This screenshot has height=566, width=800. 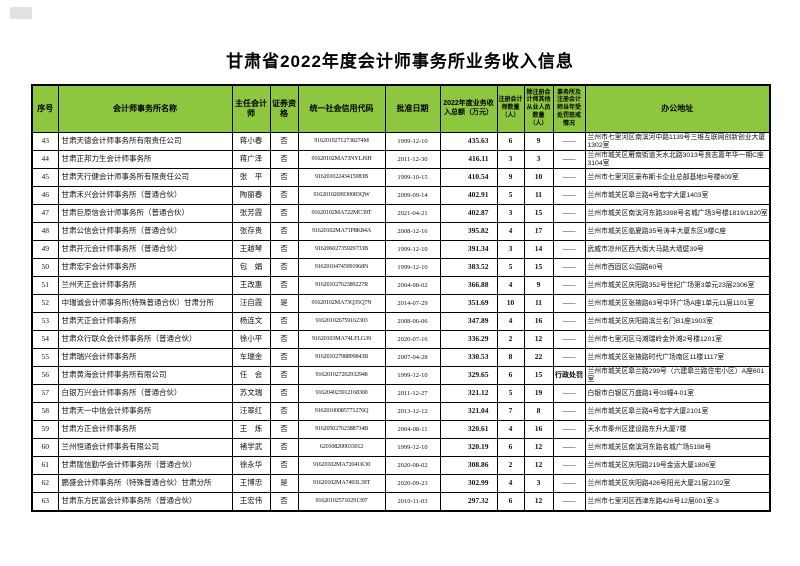 I want to click on cell-income: 383.52, so click(x=468, y=267).